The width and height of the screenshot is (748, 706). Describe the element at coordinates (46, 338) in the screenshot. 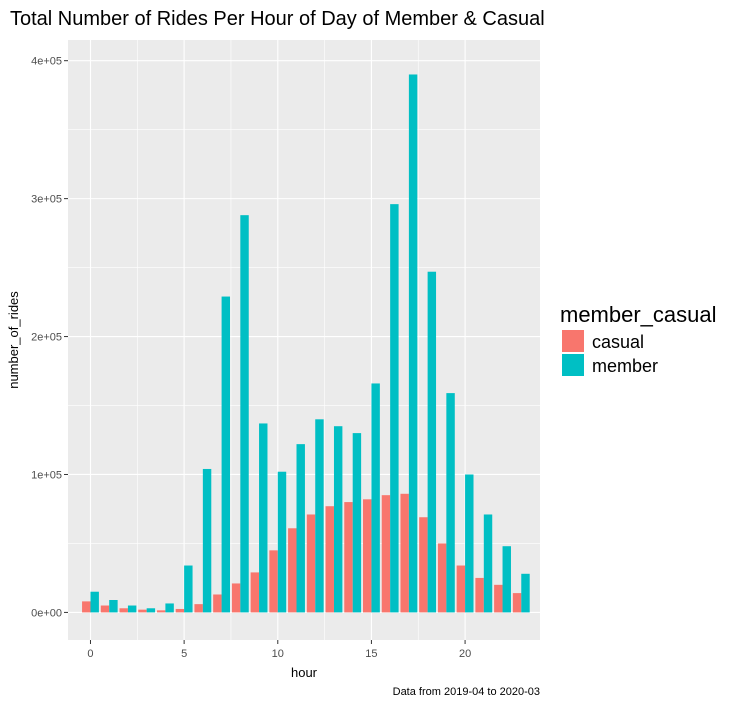

I see `y-tick-label: 2e+05` at that location.